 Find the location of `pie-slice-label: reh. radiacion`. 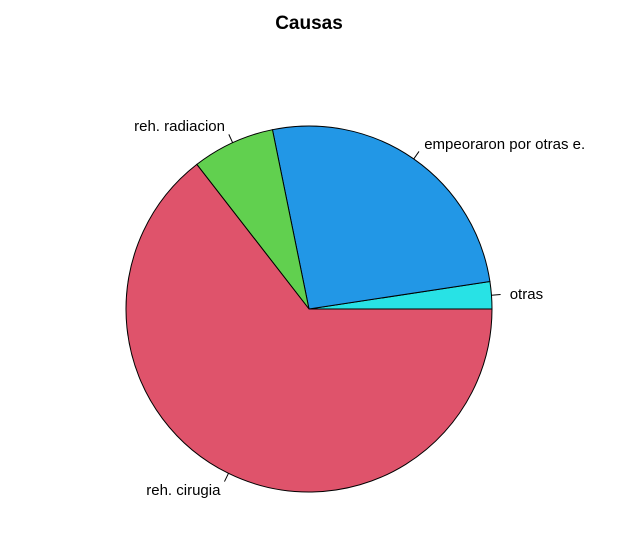

pie-slice-label: reh. radiacion is located at coordinates (179, 126).